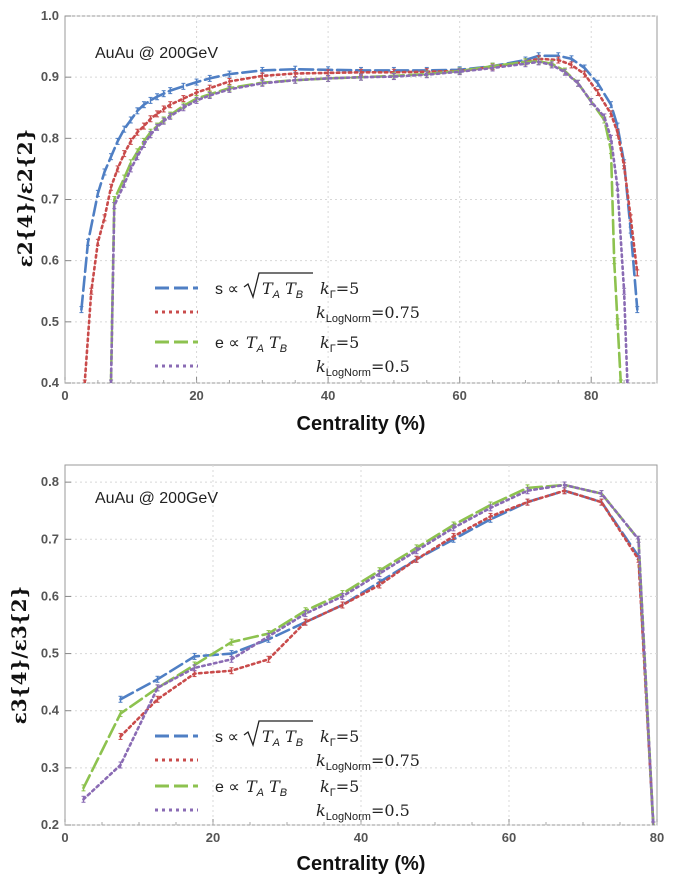 The image size is (673, 880). Describe the element at coordinates (50, 76) in the screenshot. I see `y-tick-label: 0.9` at that location.